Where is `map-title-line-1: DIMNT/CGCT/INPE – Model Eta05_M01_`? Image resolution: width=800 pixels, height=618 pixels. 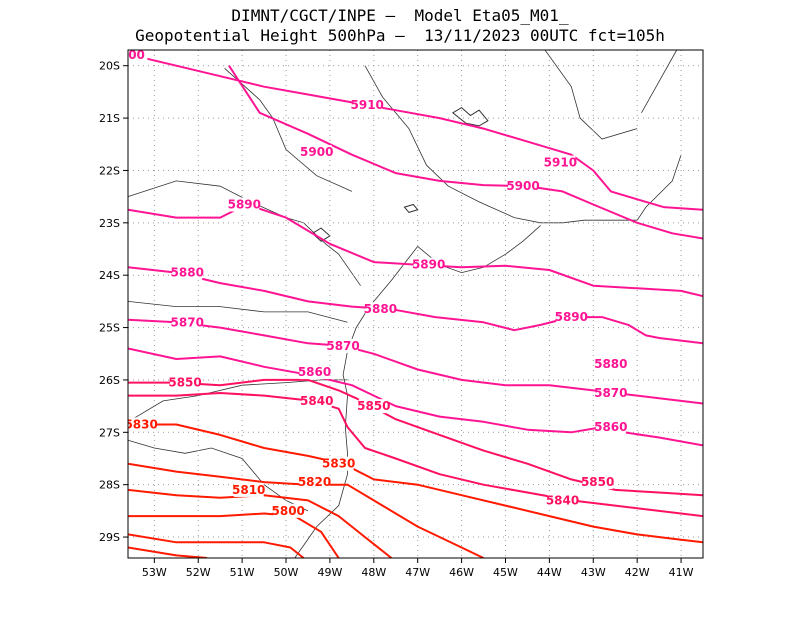
map-title-line-1: DIMNT/CGCT/INPE – Model Eta05_M01_ is located at coordinates (400, 15).